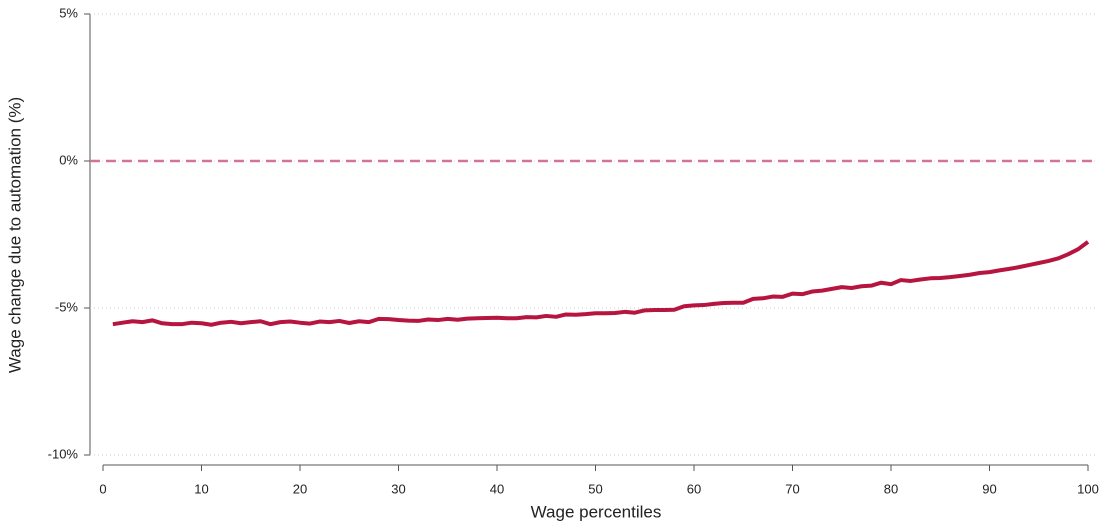 The image size is (1105, 532). What do you see at coordinates (68, 159) in the screenshot?
I see `y-tick-label: 0%` at bounding box center [68, 159].